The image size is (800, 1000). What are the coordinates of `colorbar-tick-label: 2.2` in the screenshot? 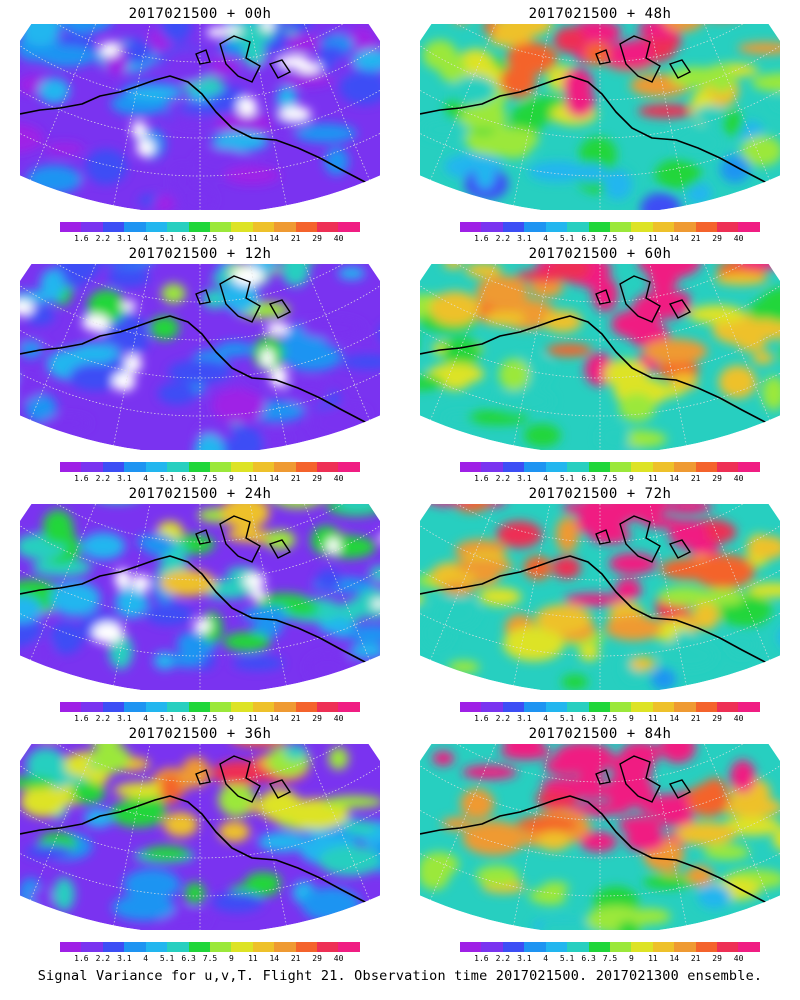 It's located at (503, 718).